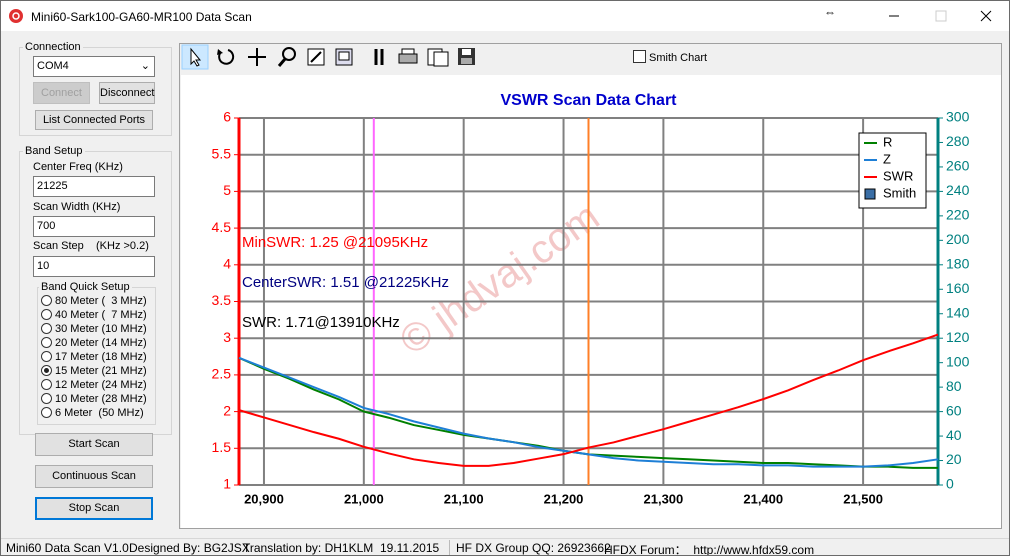 This screenshot has height=556, width=1010. Describe the element at coordinates (101, 301) in the screenshot. I see `radio-label: 80 Meter ( 3 MHz)` at that location.